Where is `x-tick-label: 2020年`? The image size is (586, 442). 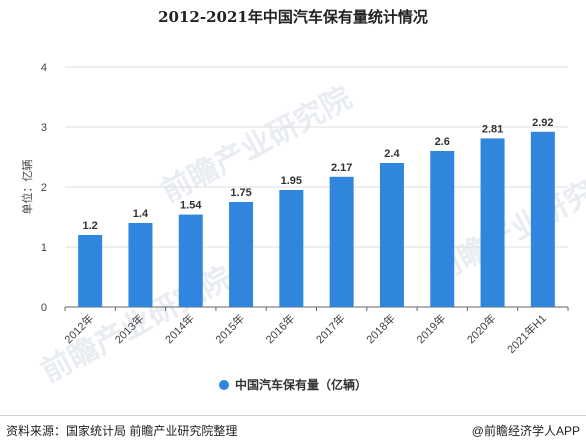
x-tick-label: 2020年 is located at coordinates (481, 328).